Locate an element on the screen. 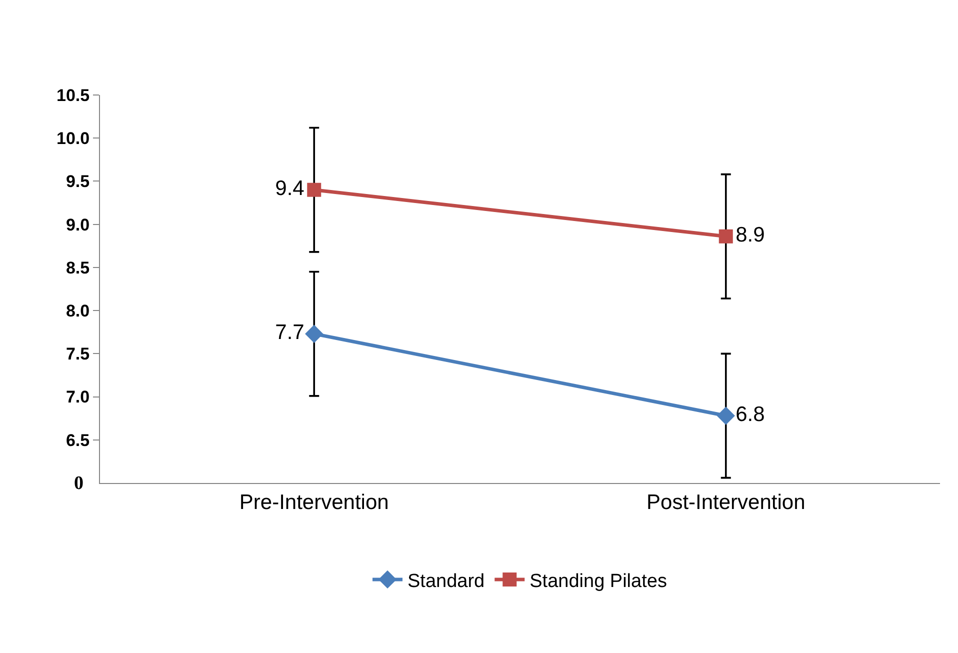 Image resolution: width=958 pixels, height=653 pixels. x-tick-label: Pre-Intervention is located at coordinates (314, 502).